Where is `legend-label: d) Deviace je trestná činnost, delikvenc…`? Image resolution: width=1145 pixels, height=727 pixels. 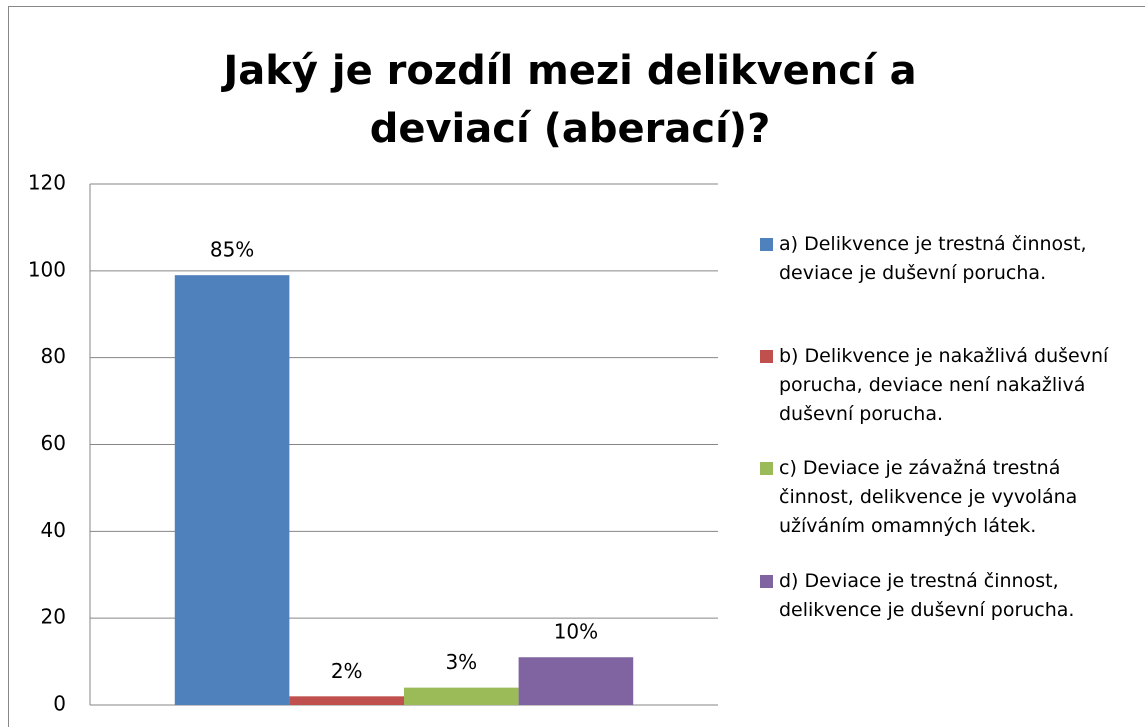
legend-label: d) Deviace je trestná činnost, delikvenc… is located at coordinates (927, 595).